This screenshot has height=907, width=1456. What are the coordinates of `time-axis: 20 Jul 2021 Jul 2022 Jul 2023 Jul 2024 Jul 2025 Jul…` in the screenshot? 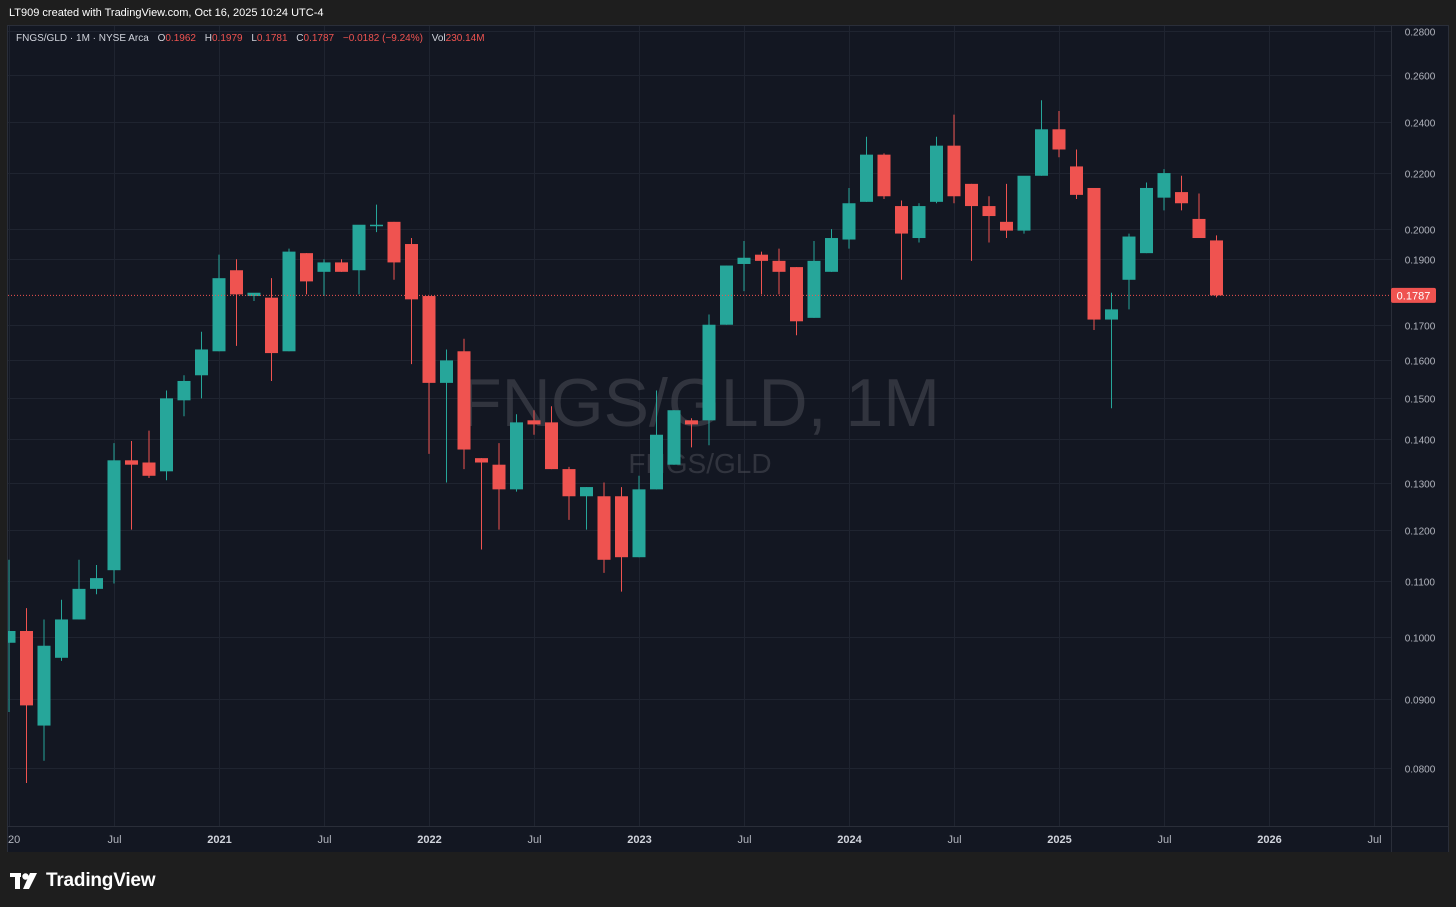 It's located at (695, 840).